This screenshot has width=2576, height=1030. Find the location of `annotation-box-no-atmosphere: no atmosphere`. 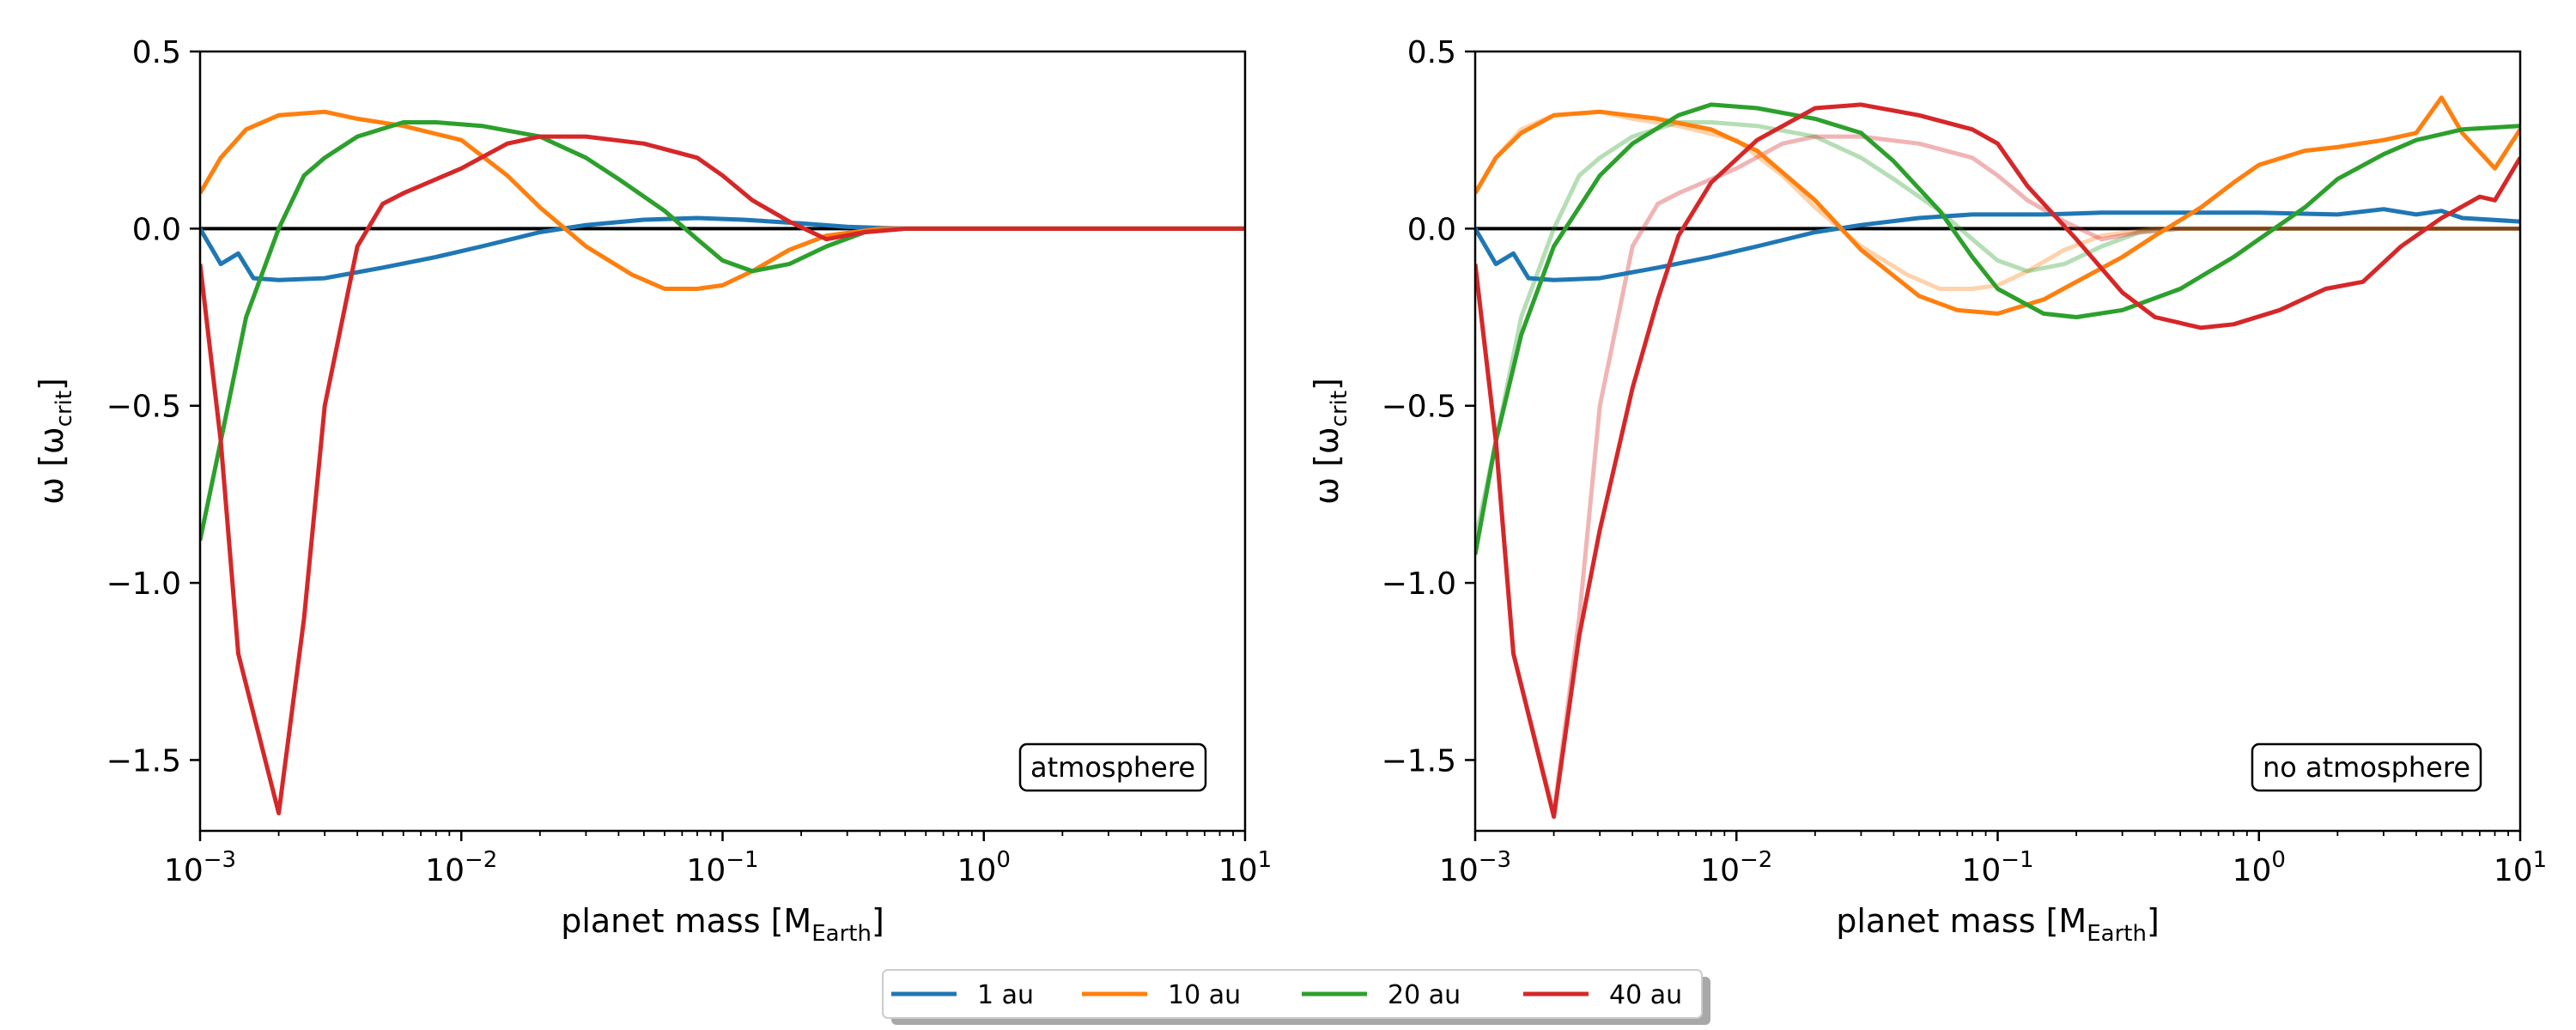

annotation-box-no-atmosphere: no atmosphere is located at coordinates (2367, 767).